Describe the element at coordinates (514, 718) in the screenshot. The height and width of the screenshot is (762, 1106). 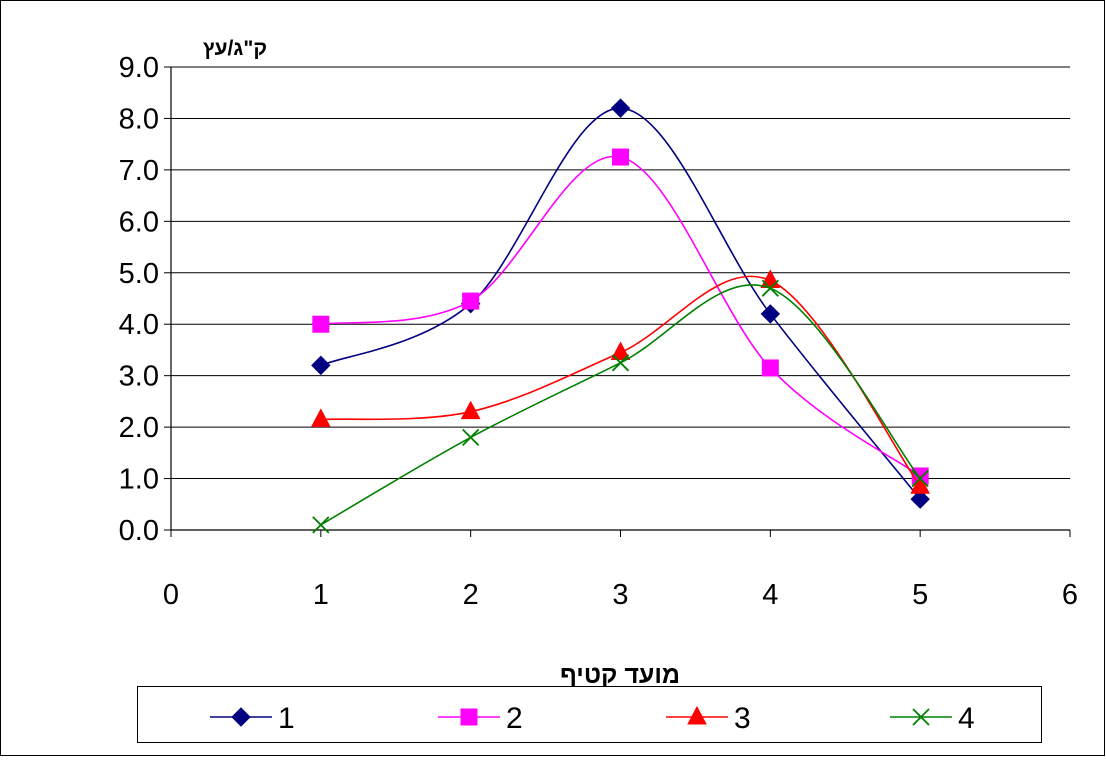
I see `legend-label: 2` at that location.